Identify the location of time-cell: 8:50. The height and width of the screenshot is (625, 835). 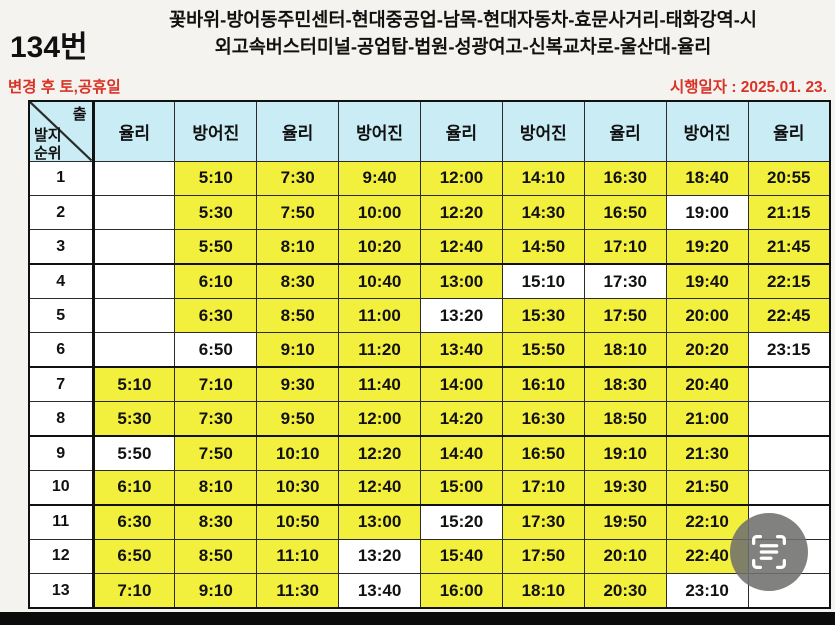
(298, 316).